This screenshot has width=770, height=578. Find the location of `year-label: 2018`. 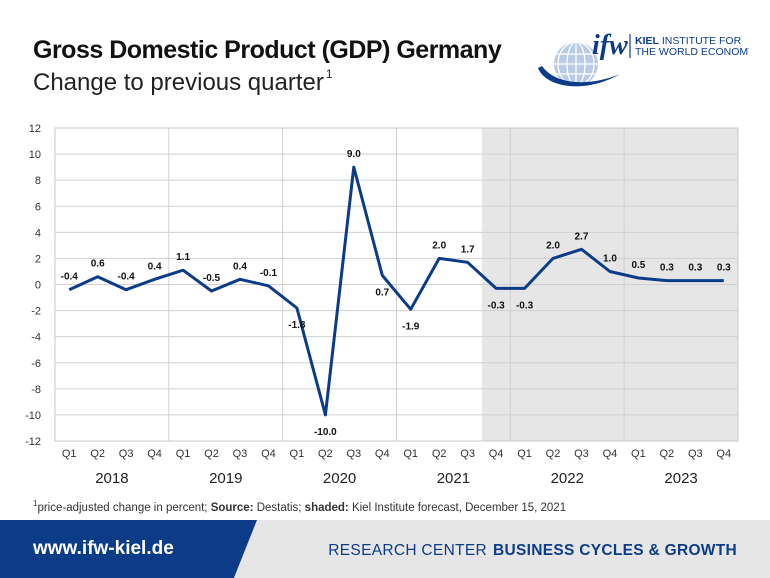

year-label: 2018 is located at coordinates (111, 478).